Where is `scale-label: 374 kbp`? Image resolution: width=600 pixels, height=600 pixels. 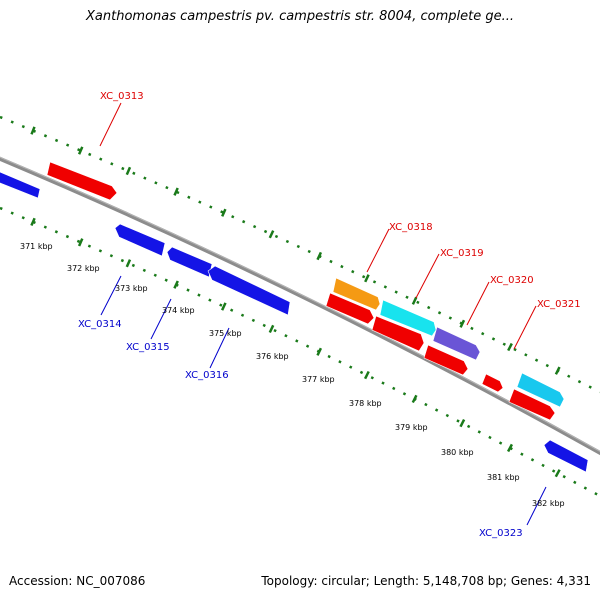
scale-label: 374 kbp is located at coordinates (178, 310).